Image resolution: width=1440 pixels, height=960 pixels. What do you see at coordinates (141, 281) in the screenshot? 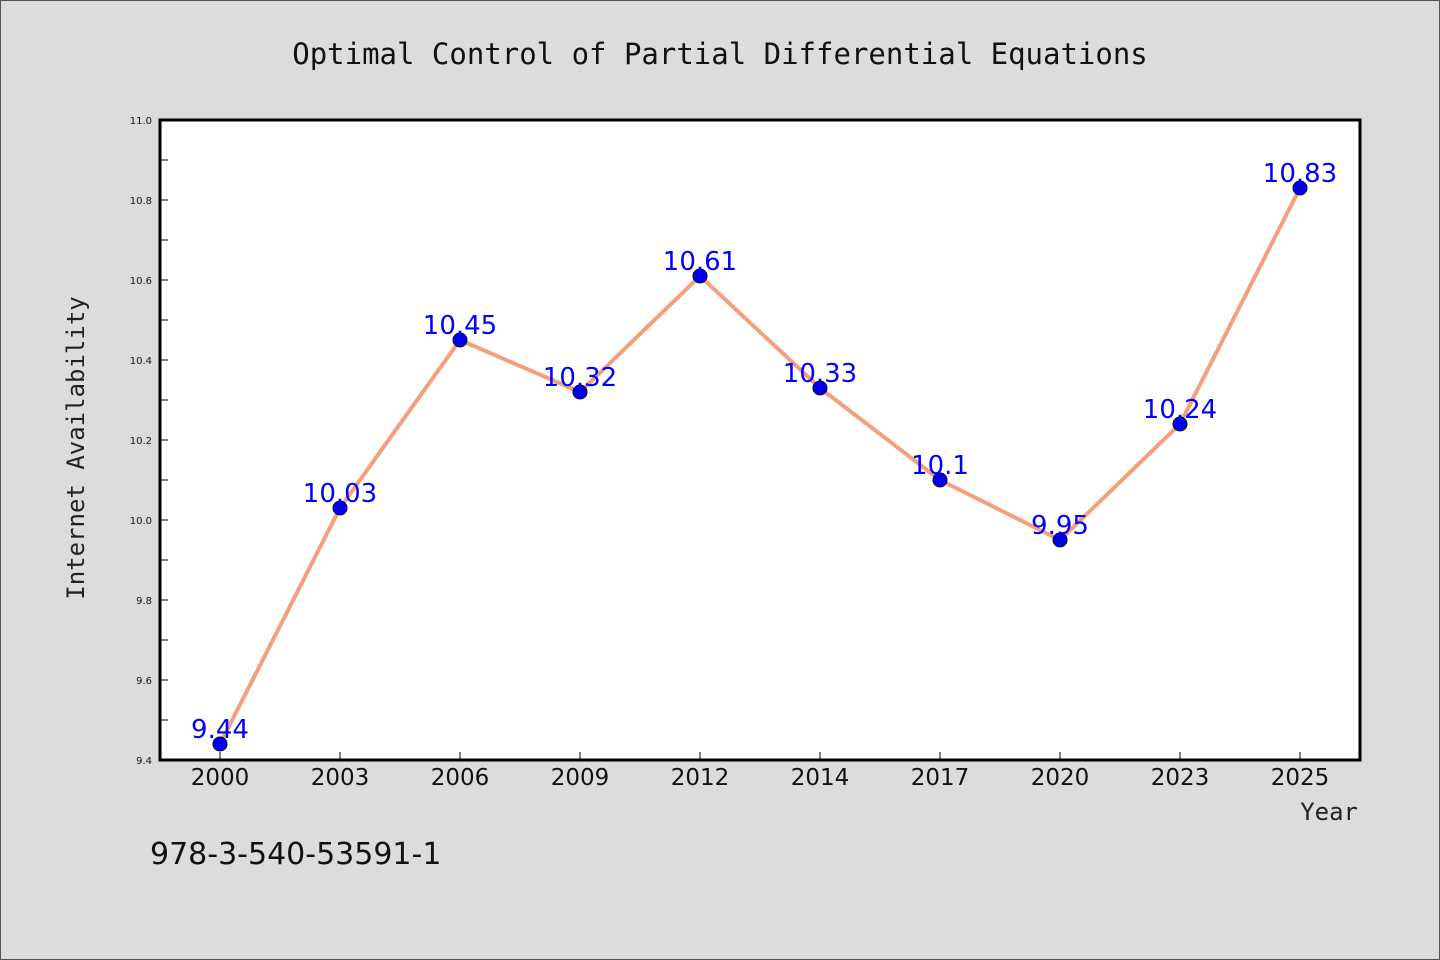
I see `y-tick-label: 10.6` at bounding box center [141, 281].